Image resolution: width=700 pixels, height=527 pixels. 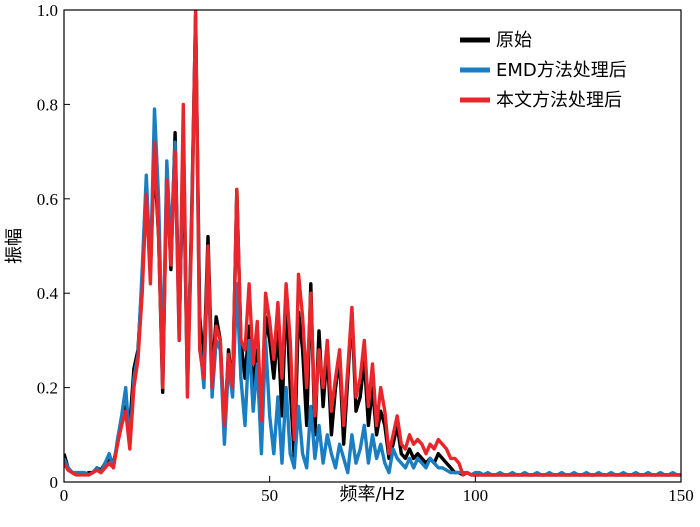 What do you see at coordinates (514, 40) in the screenshot?
I see `legend-label: 原始` at bounding box center [514, 40].